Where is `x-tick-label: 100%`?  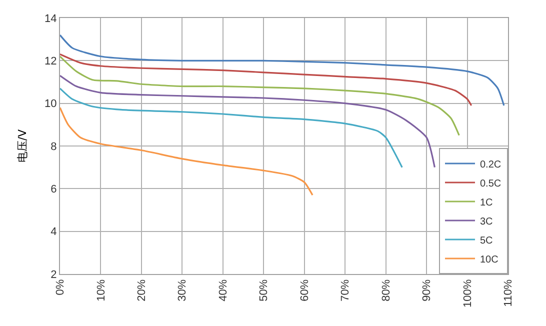
x-tick-label: 100% is located at coordinates (468, 293).